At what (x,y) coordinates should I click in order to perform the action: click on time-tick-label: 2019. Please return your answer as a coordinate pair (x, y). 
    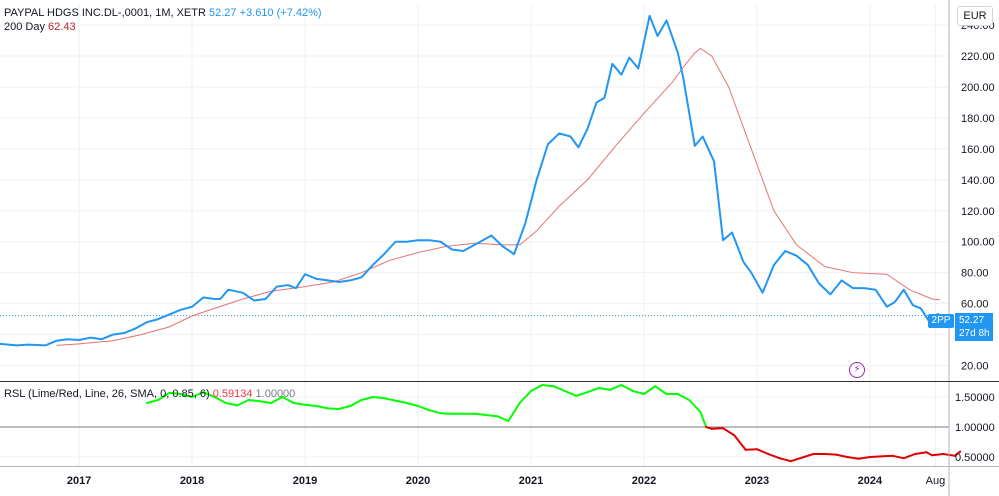
    Looking at the image, I should click on (305, 481).